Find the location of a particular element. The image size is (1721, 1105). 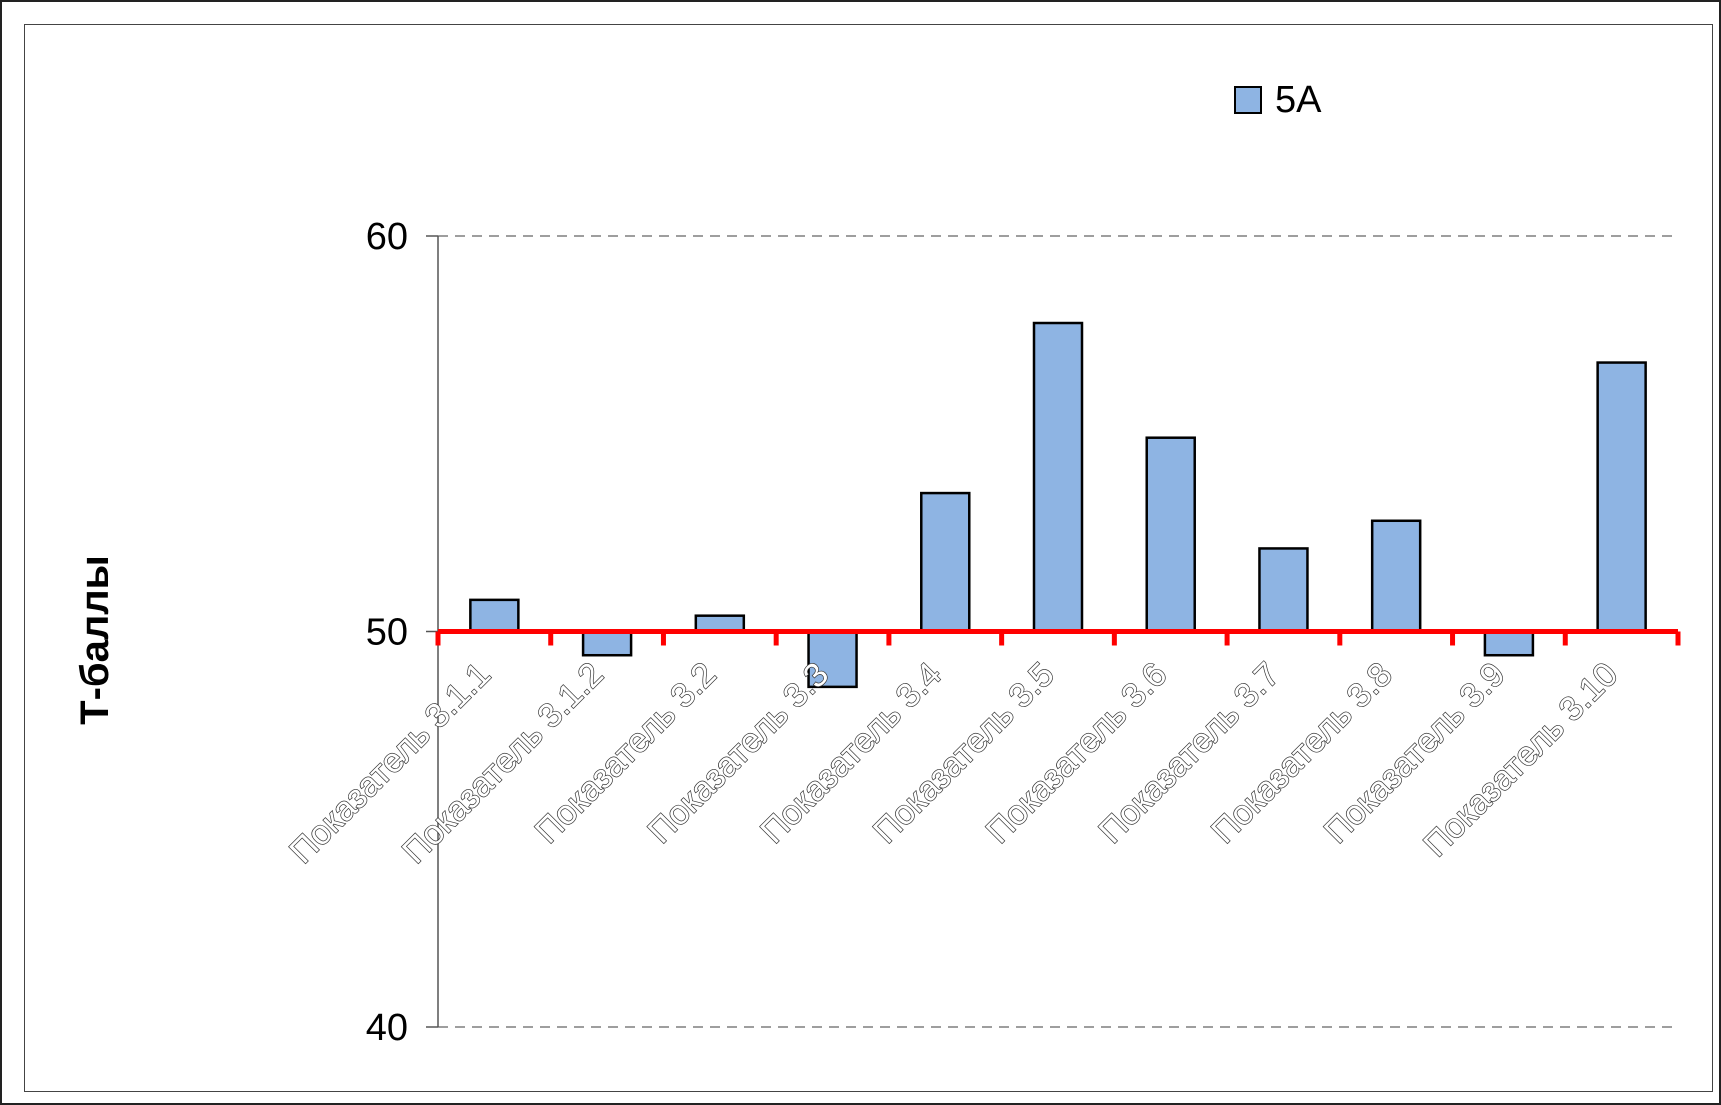

legend: 5А is located at coordinates (1278, 100).